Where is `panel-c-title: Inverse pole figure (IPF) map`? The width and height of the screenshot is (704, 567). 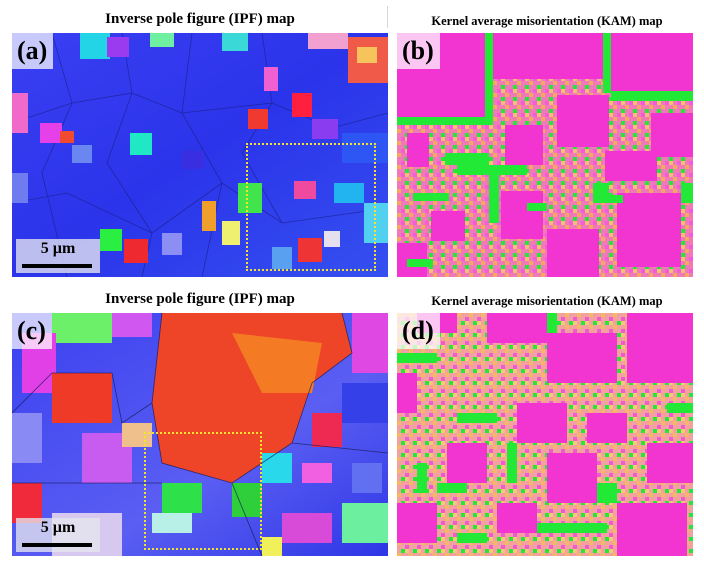
panel-c-title: Inverse pole figure (IPF) map is located at coordinates (200, 299).